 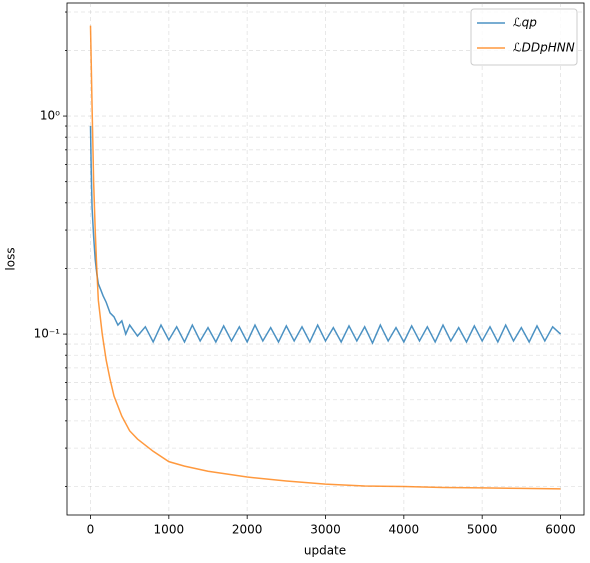 I want to click on x-tick-label: 2000, so click(x=247, y=530).